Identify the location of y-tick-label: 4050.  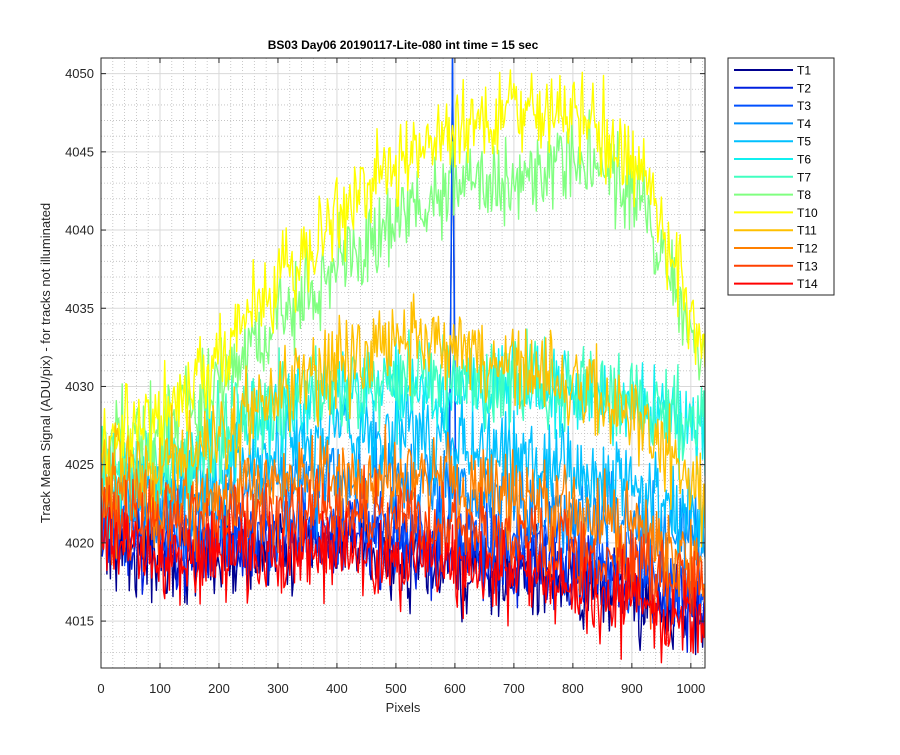
(79, 73).